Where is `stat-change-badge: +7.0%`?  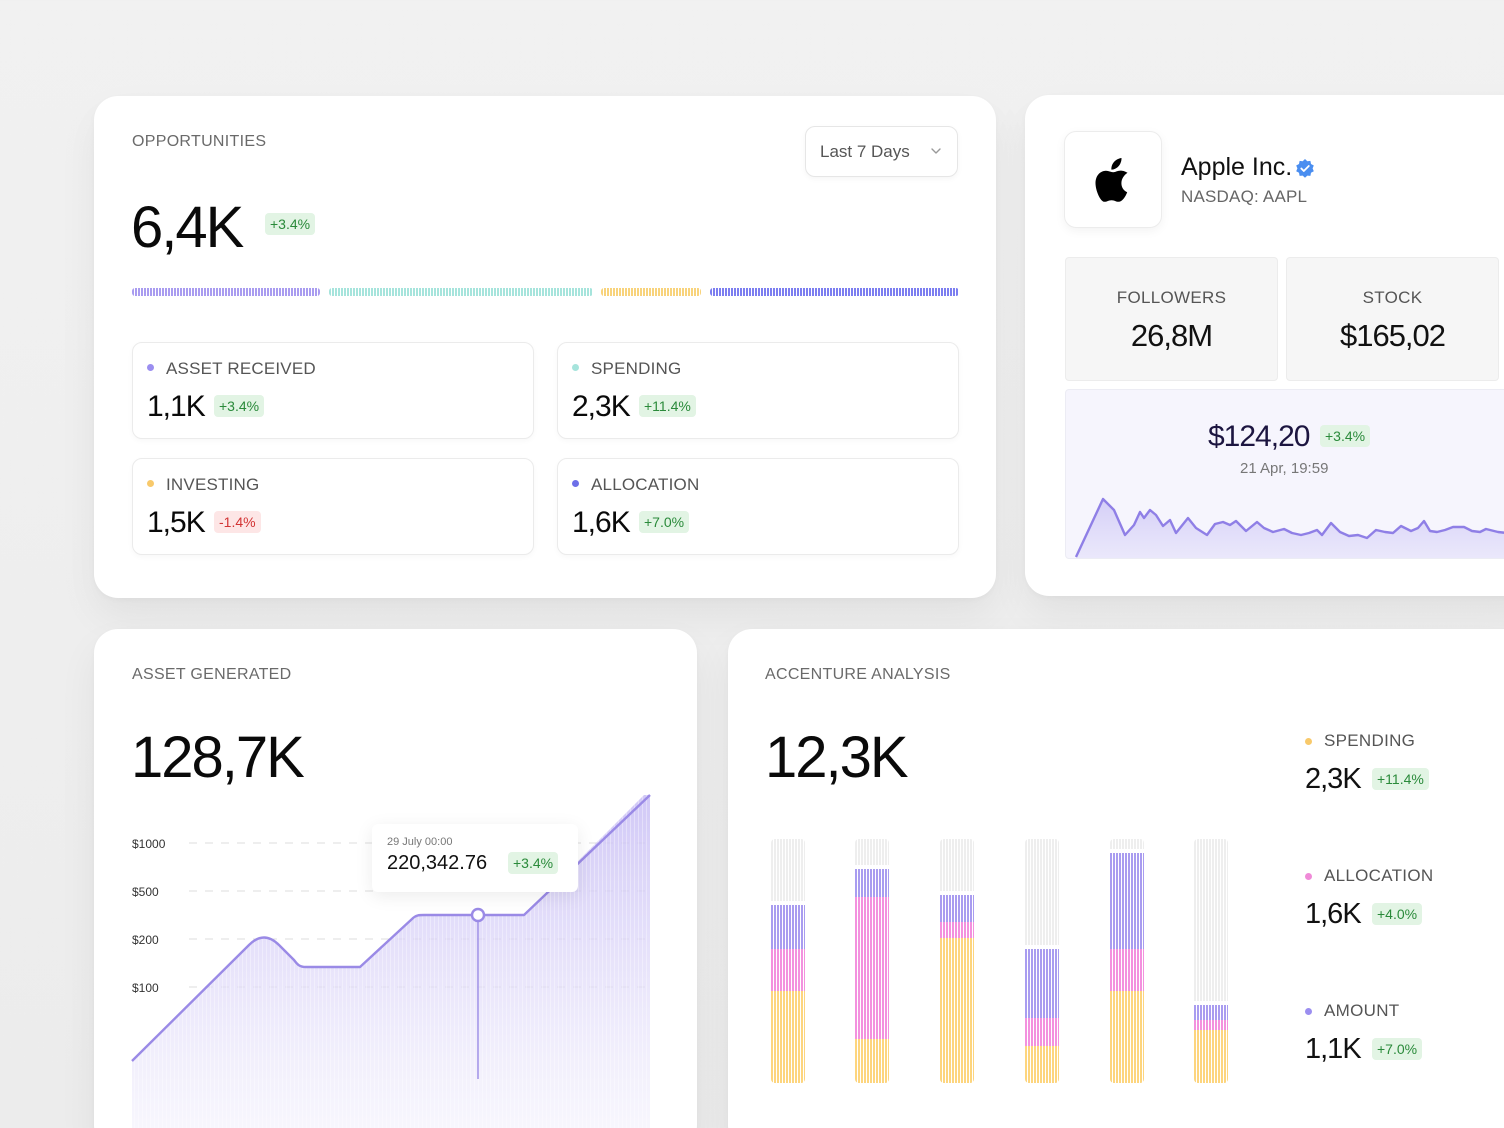
stat-change-badge: +7.0% is located at coordinates (664, 522).